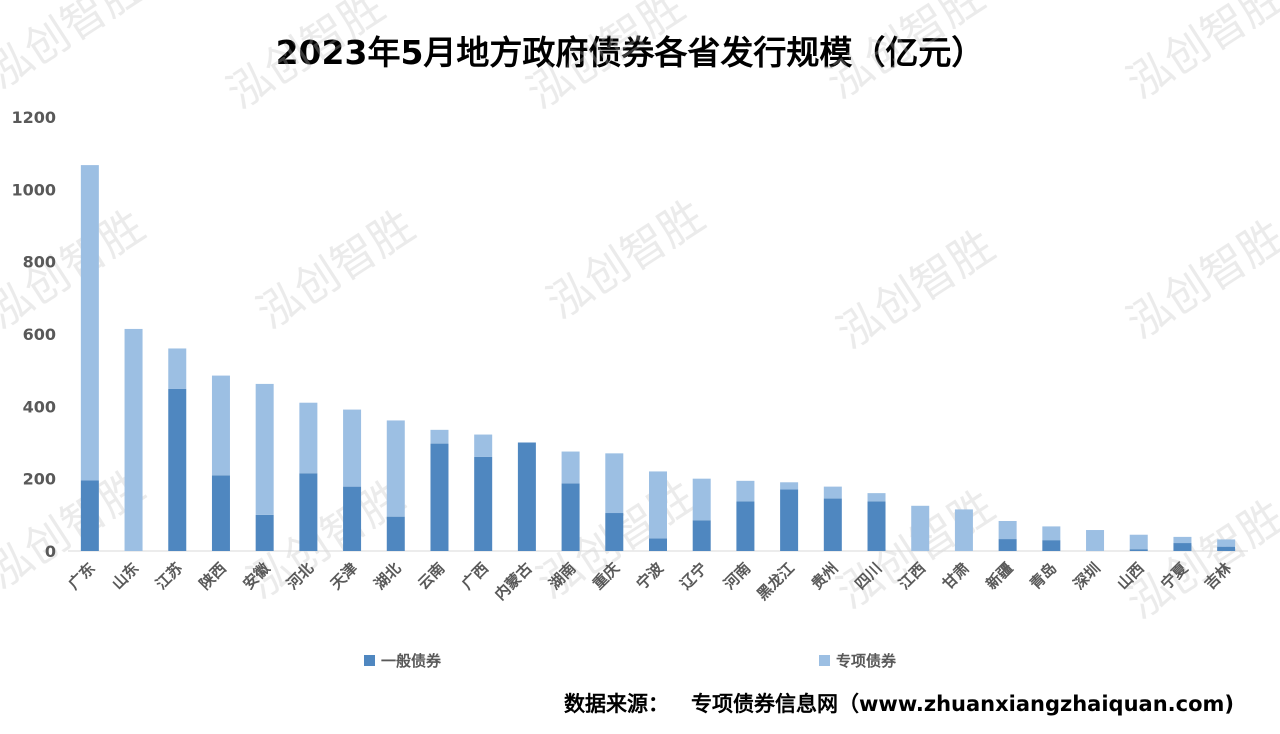 The image size is (1280, 734). What do you see at coordinates (213, 576) in the screenshot?
I see `x-tick-label: 陕西` at bounding box center [213, 576].